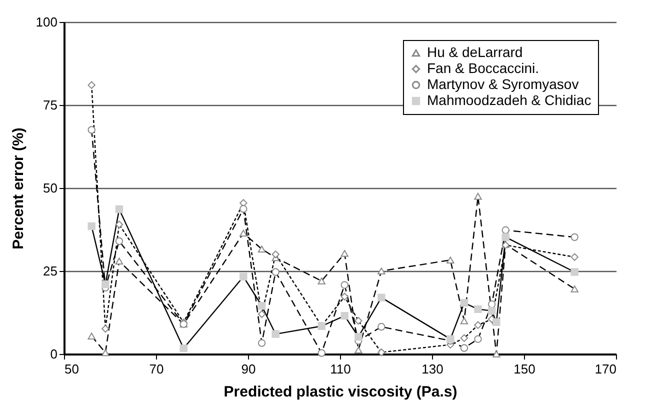 The width and height of the screenshot is (651, 406). Describe the element at coordinates (156, 369) in the screenshot. I see `x-tick-label: 70` at that location.